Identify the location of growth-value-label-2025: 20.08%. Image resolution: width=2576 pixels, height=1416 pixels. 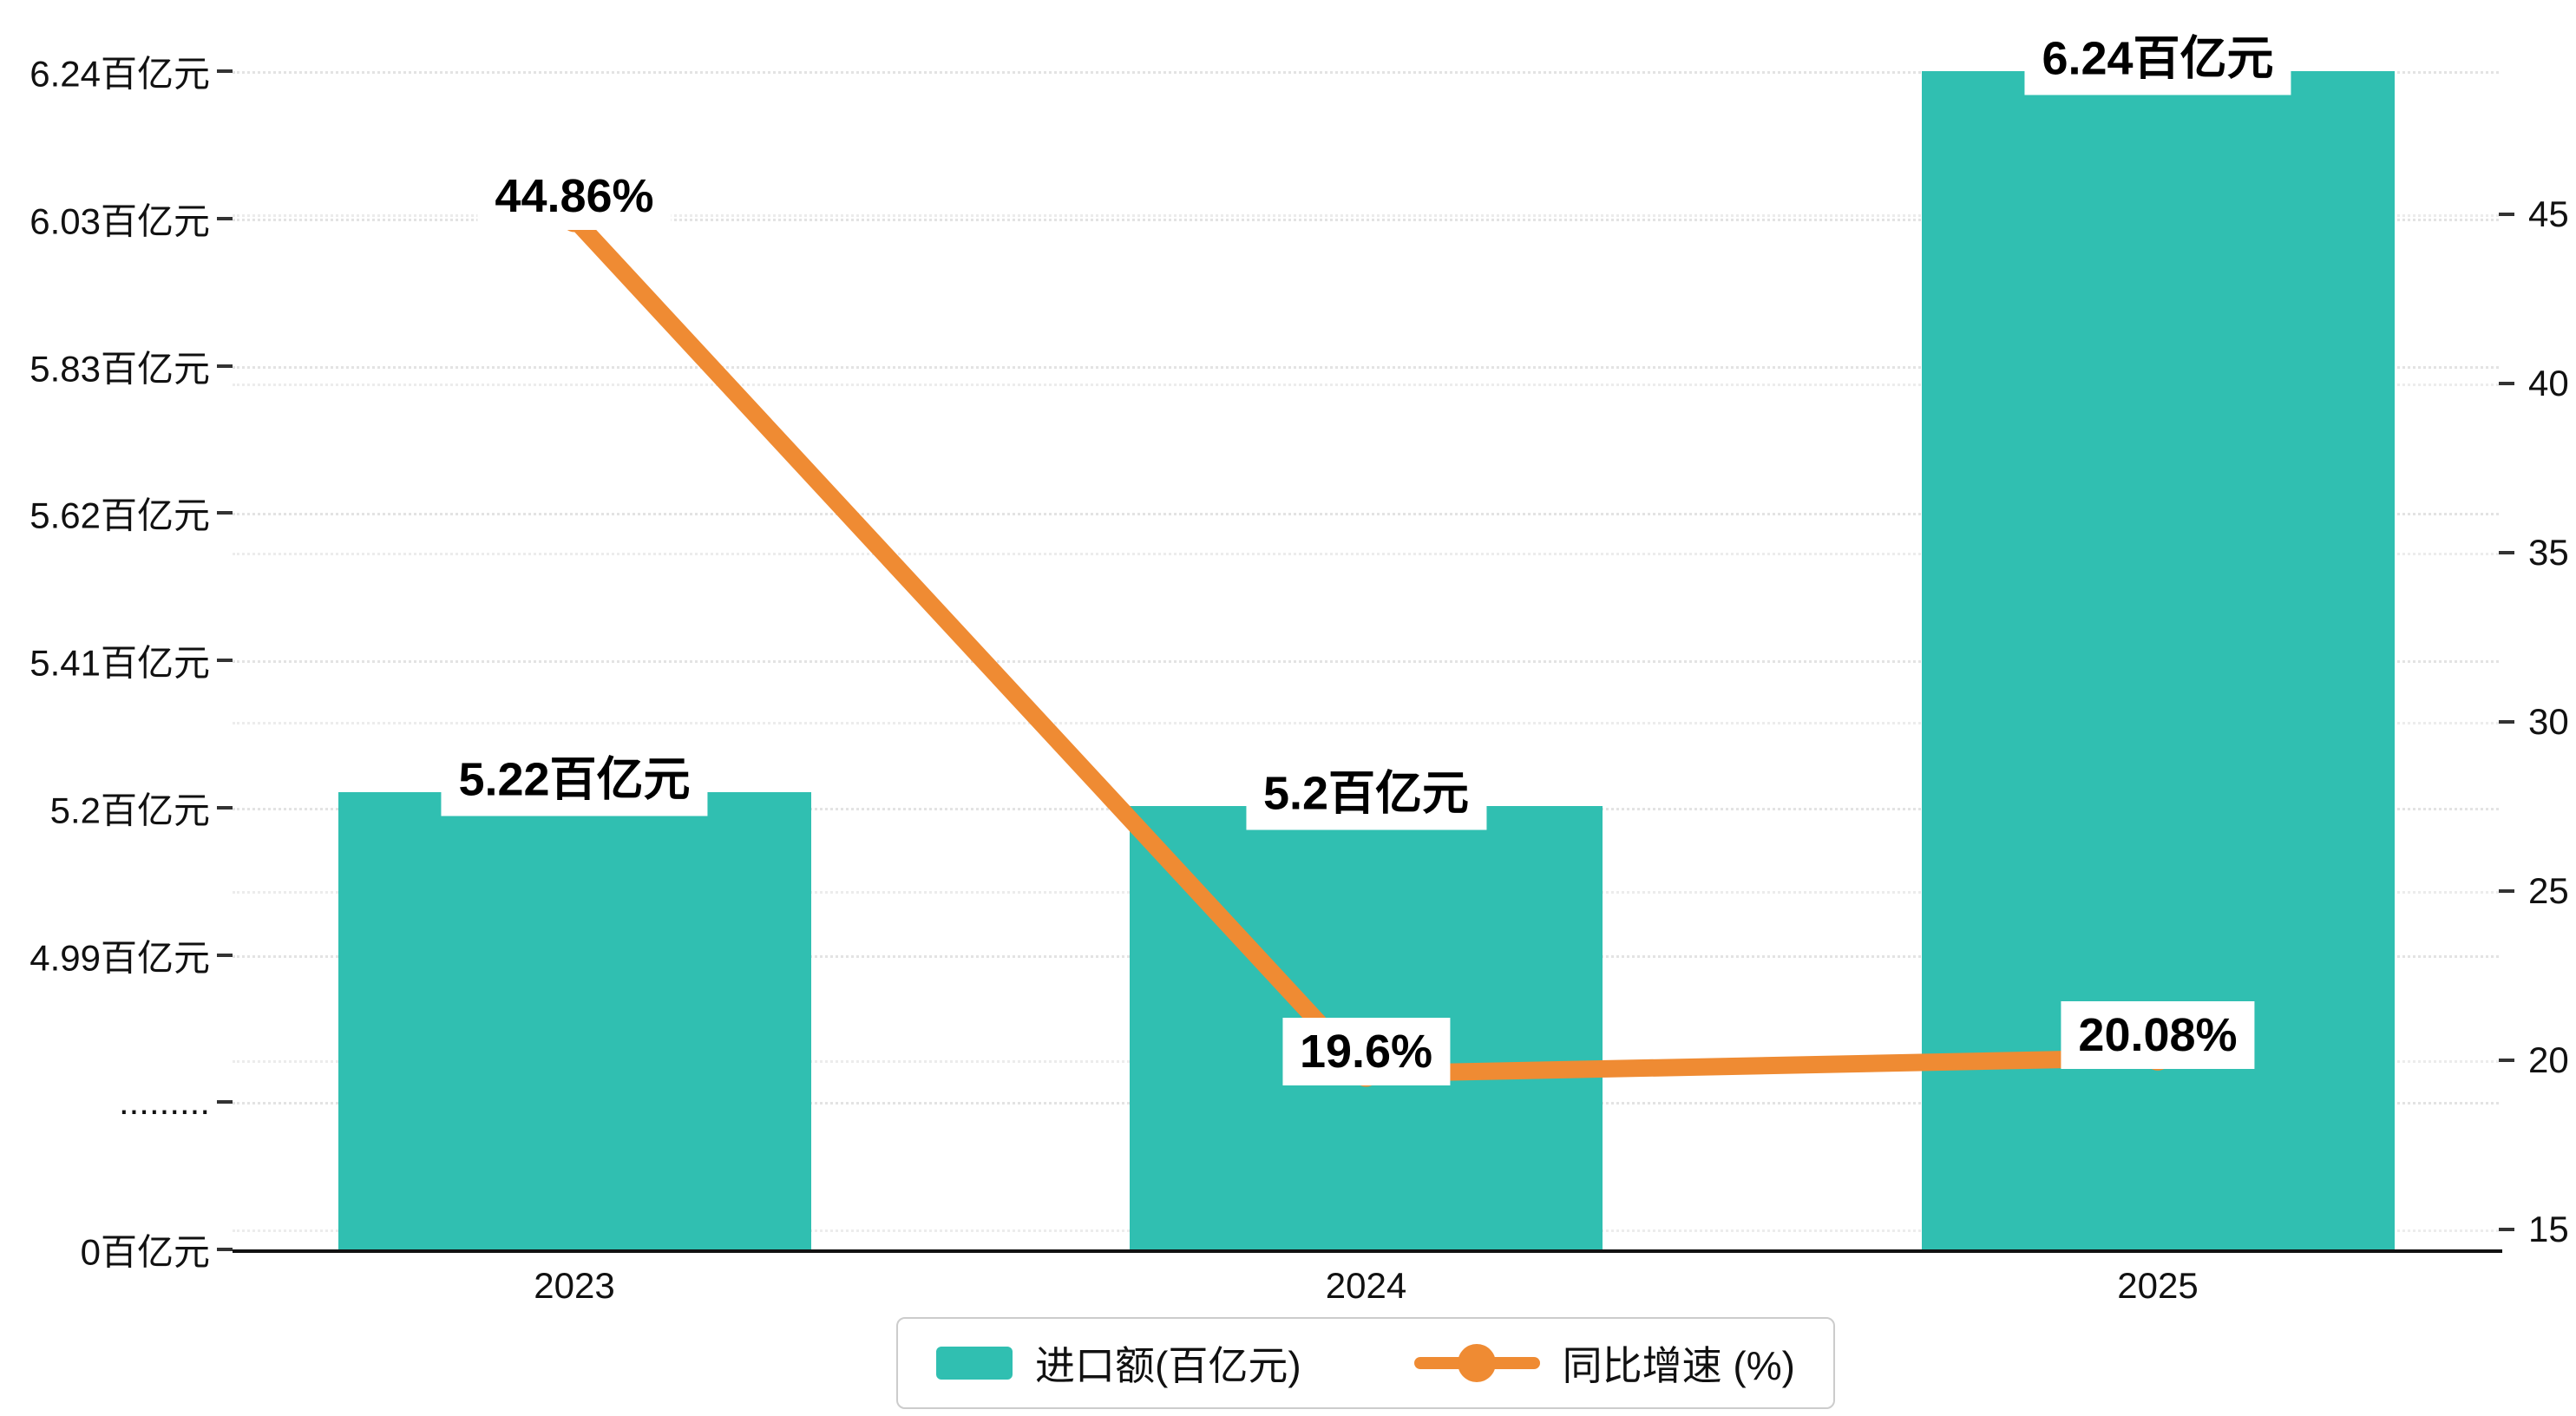
(2158, 1034).